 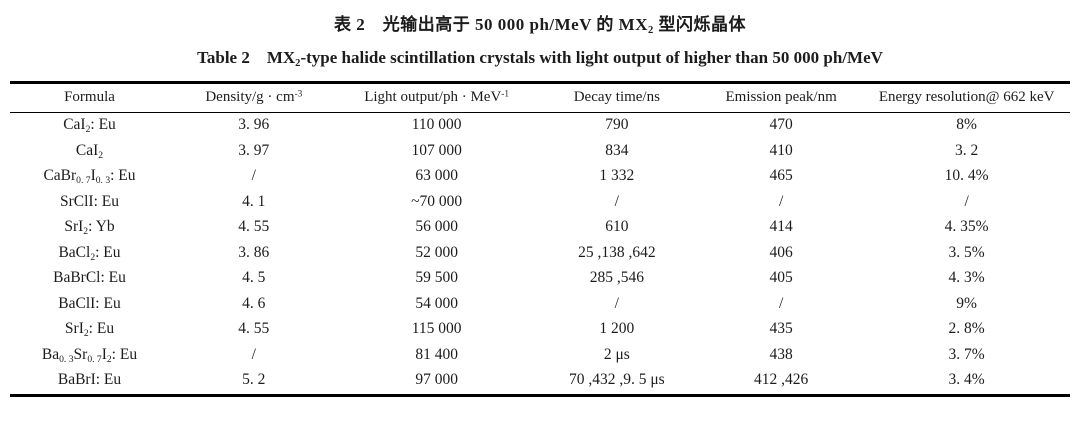 What do you see at coordinates (966, 303) in the screenshot?
I see `energy-resolution-cell: 9%` at bounding box center [966, 303].